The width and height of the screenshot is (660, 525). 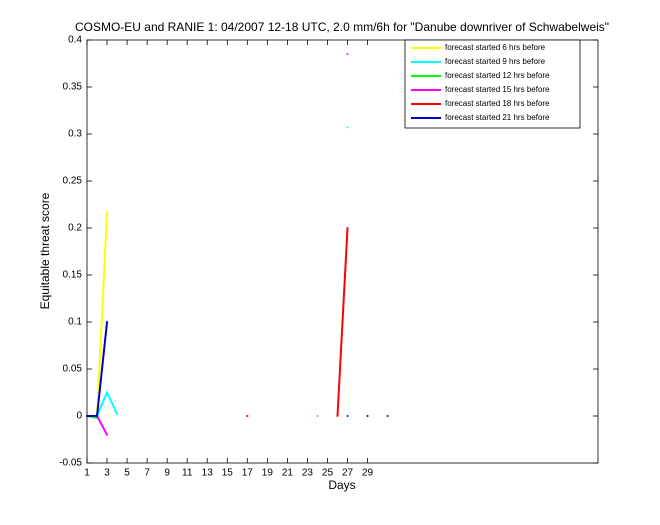 What do you see at coordinates (268, 473) in the screenshot?
I see `x-tick-label: 19` at bounding box center [268, 473].